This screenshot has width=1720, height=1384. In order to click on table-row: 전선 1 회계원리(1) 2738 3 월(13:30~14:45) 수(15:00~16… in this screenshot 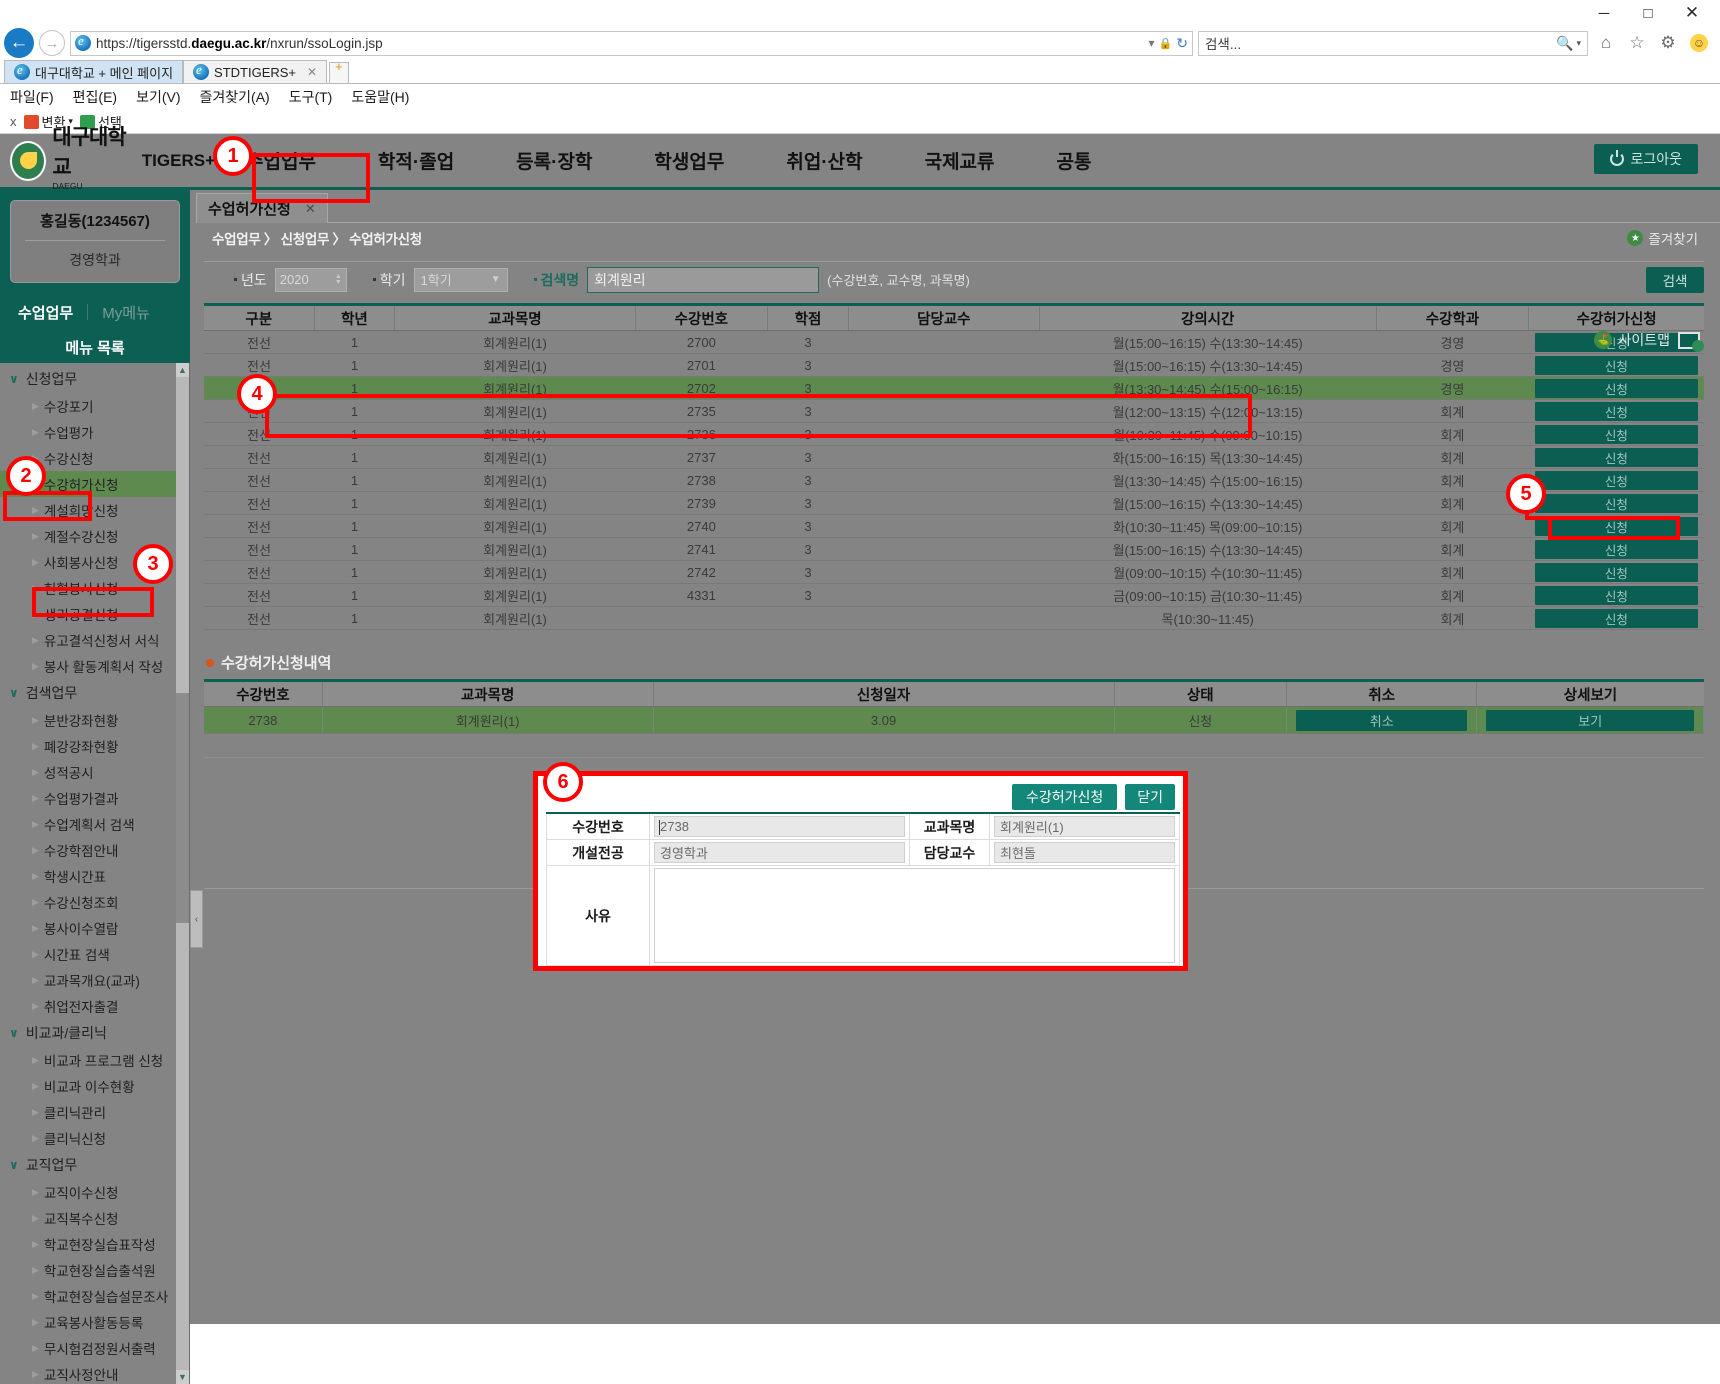, I will do `click(954, 480)`.